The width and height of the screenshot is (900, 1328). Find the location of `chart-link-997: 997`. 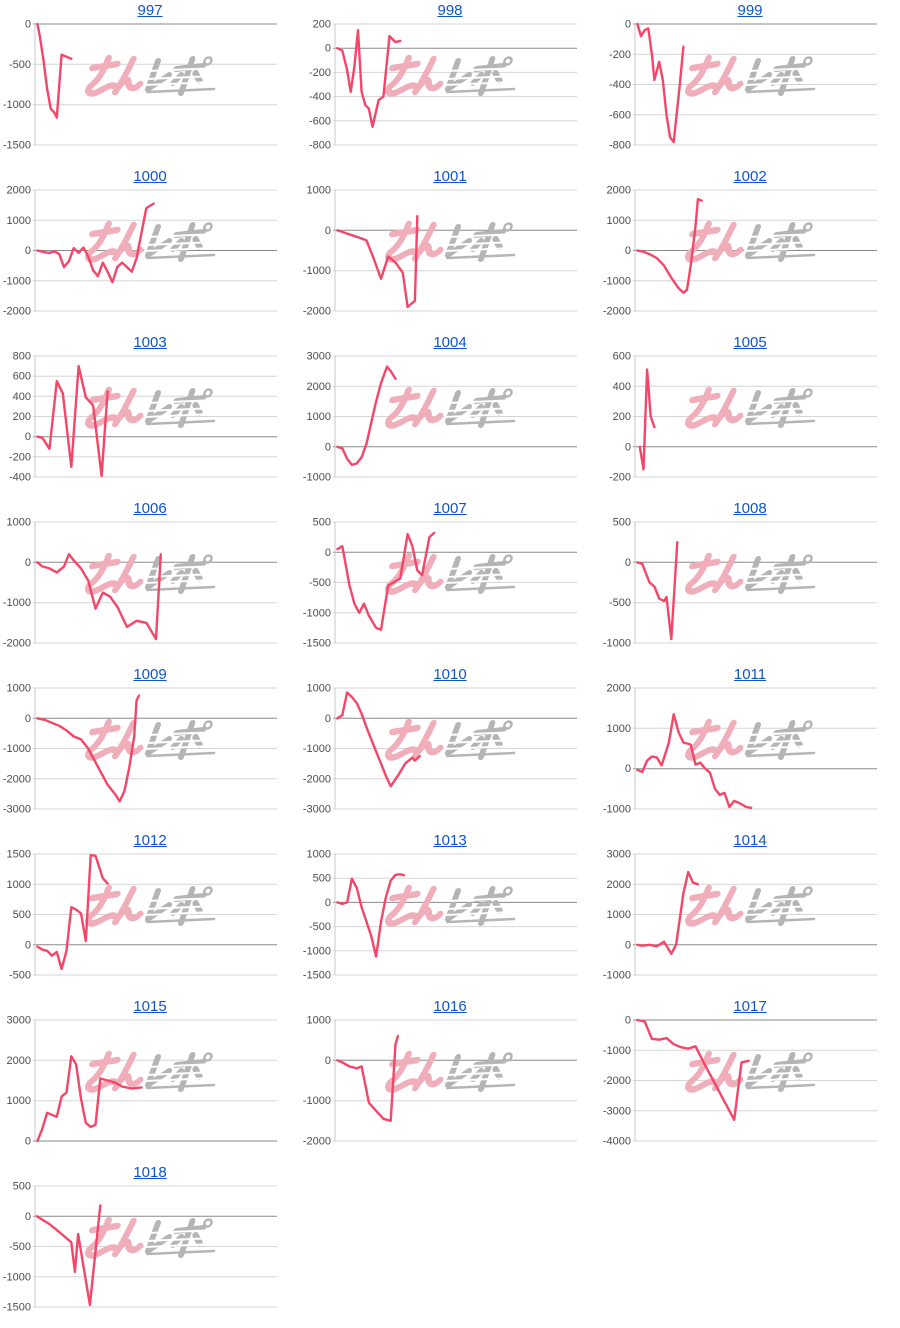

chart-link-997: 997 is located at coordinates (150, 10).